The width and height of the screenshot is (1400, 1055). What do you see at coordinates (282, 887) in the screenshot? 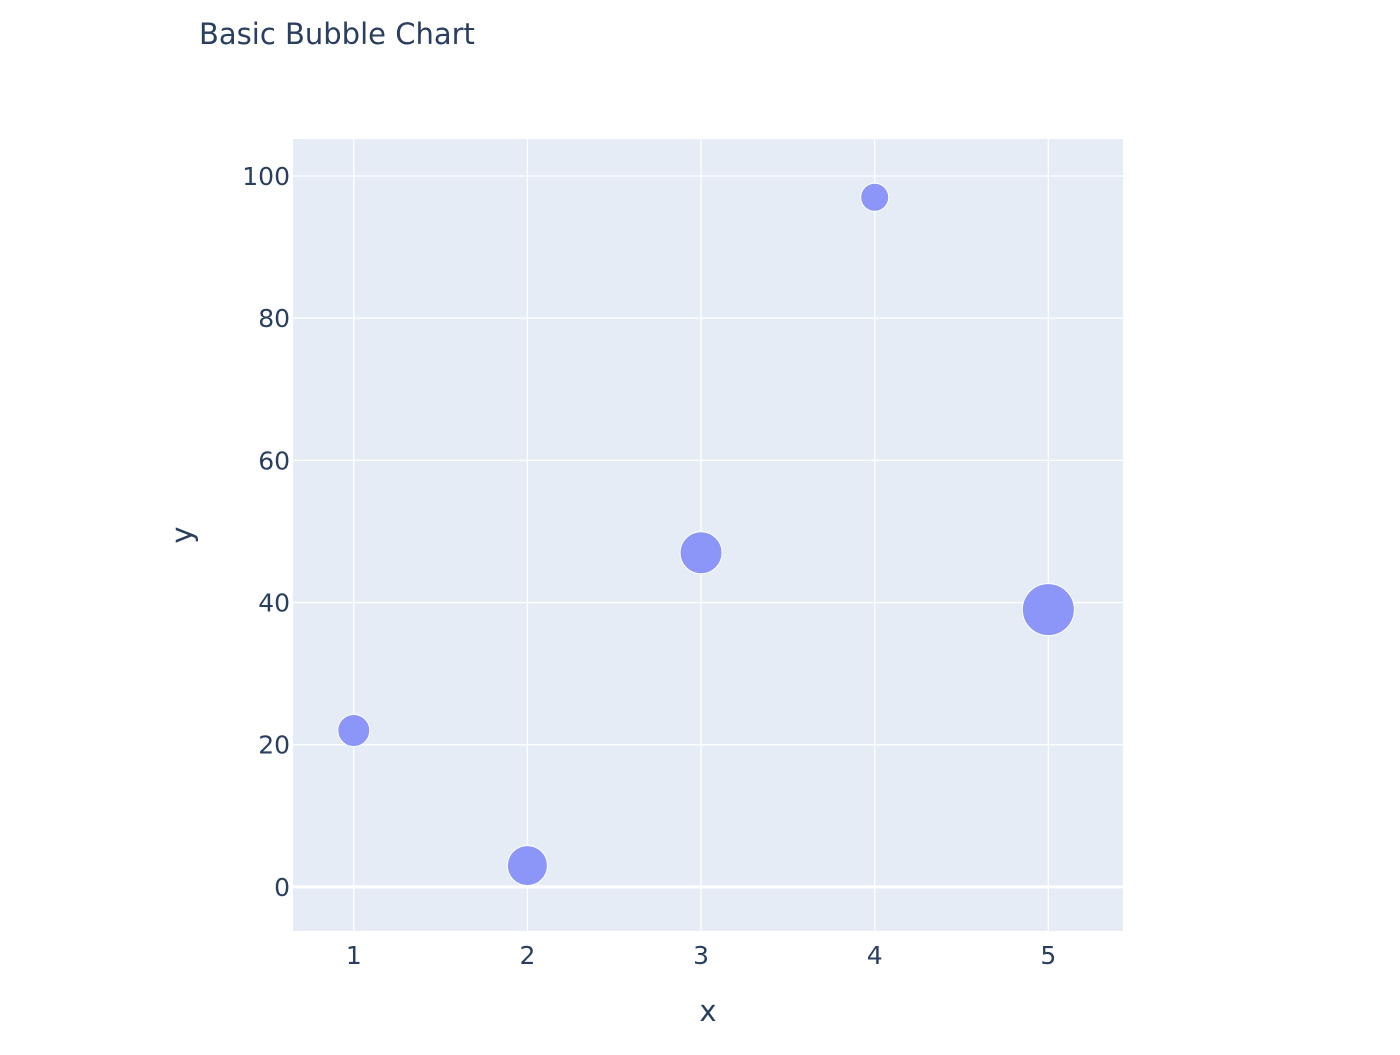
I see `y-tick-label: 0` at bounding box center [282, 887].